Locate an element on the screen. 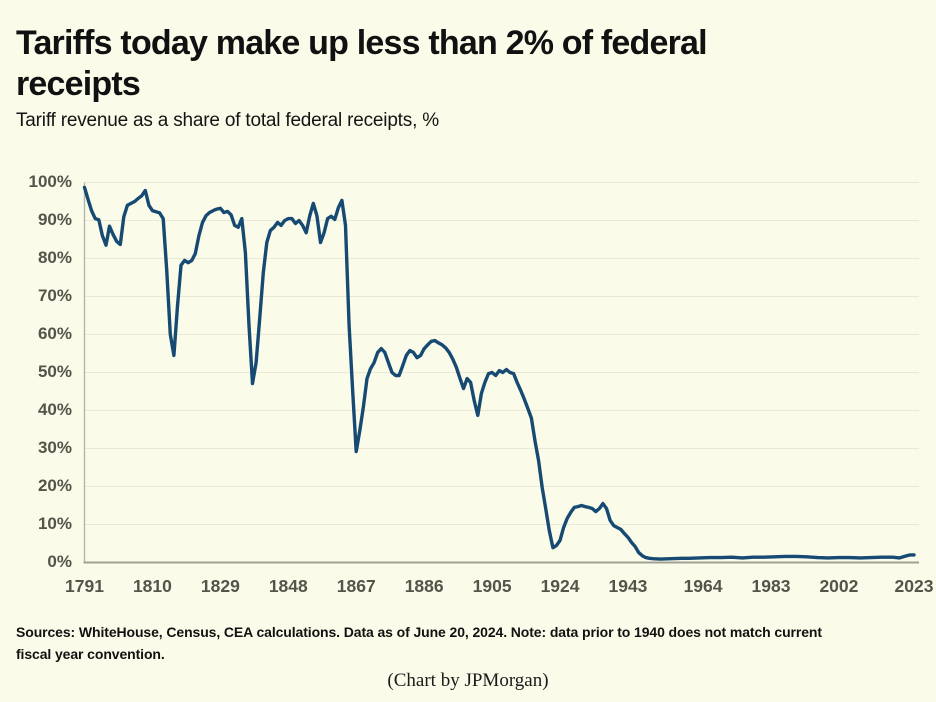 This screenshot has height=702, width=936. y-tick-50%: 50% is located at coordinates (54, 371).